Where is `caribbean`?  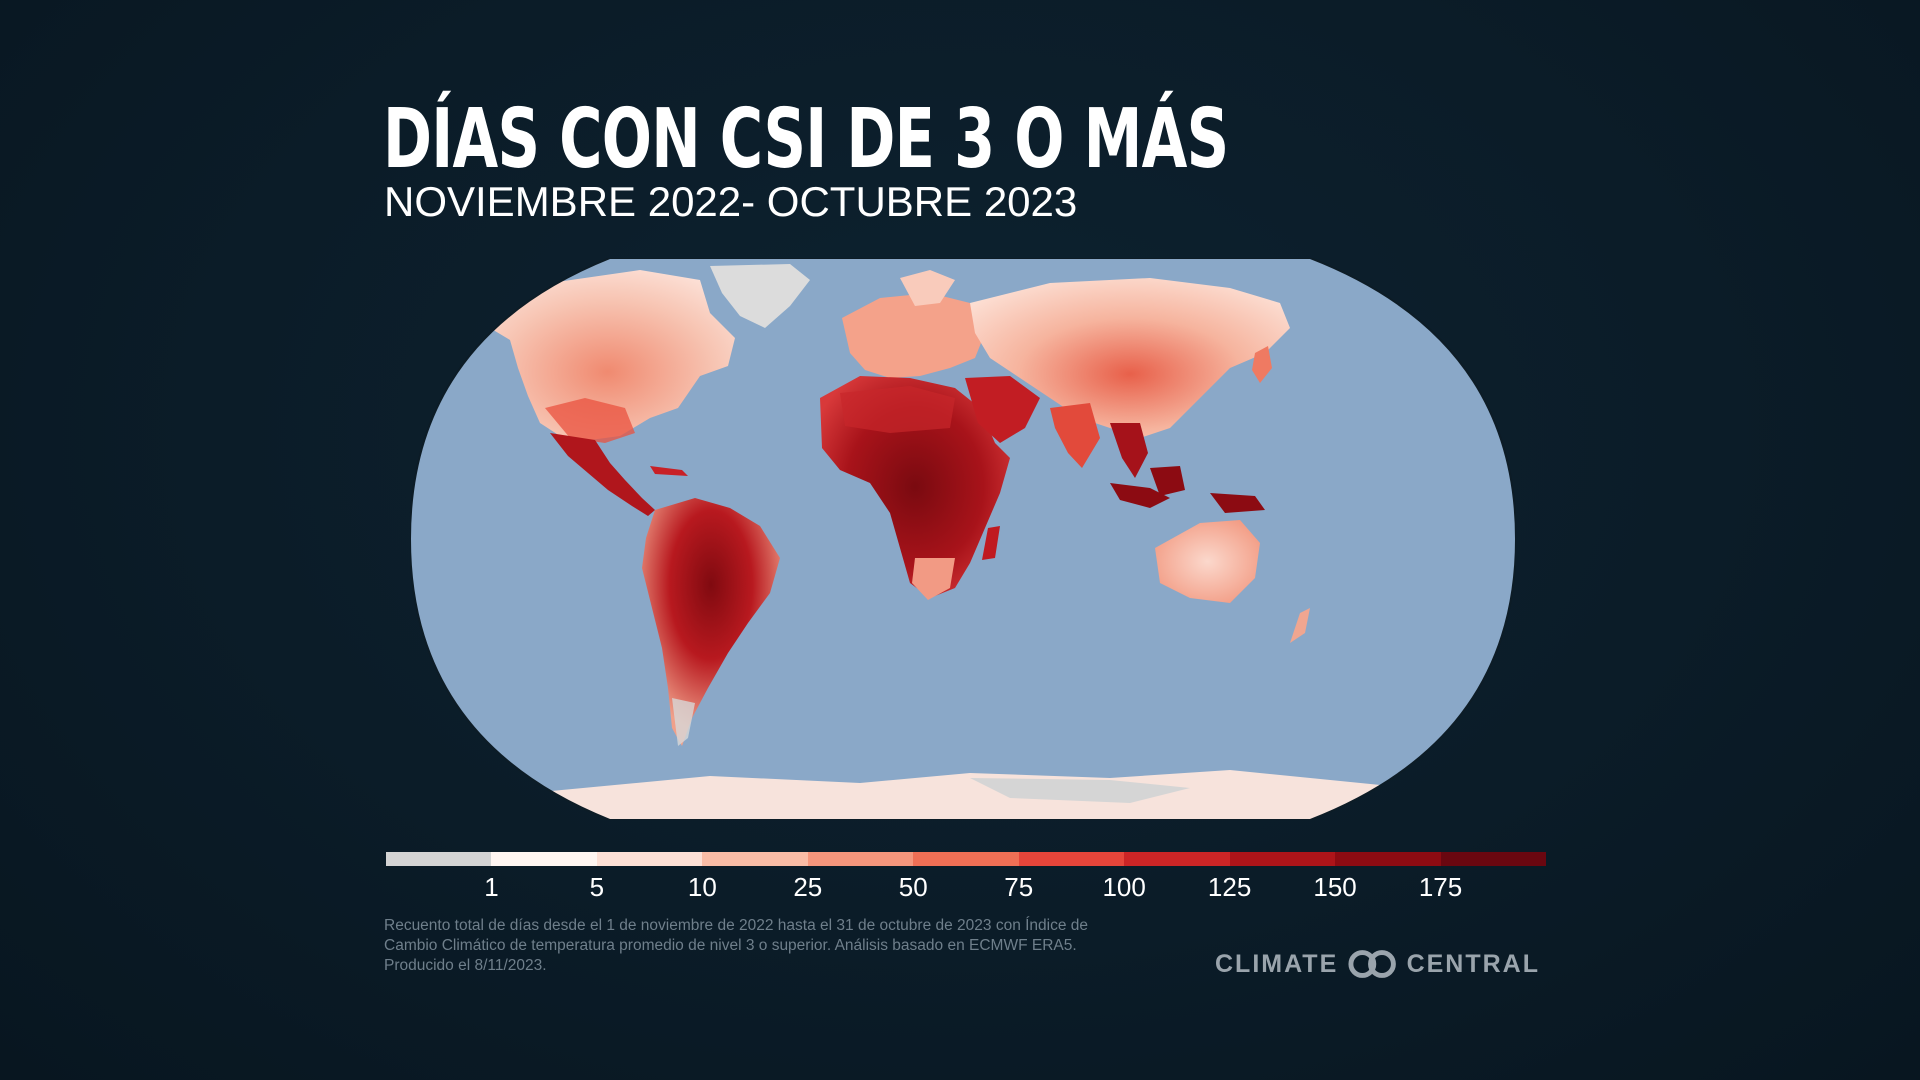 caribbean is located at coordinates (669, 471).